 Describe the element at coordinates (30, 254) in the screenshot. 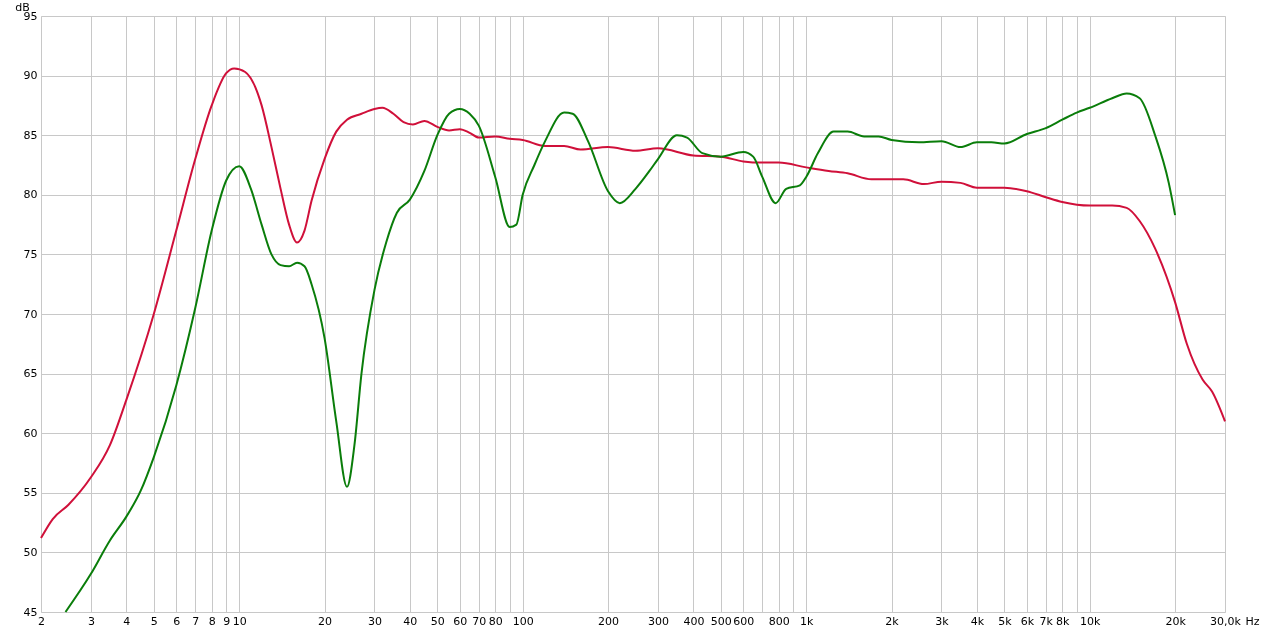

I see `y-tick-label: 75` at that location.